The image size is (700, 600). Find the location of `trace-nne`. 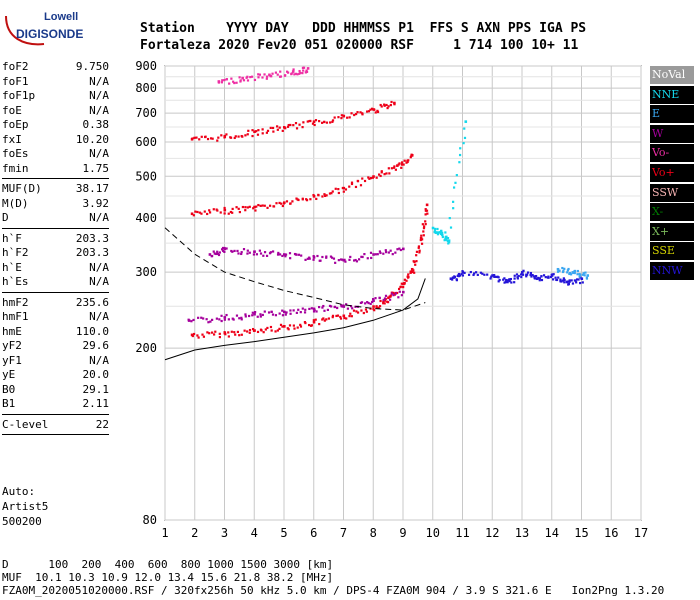

trace-nne is located at coordinates (449, 182).